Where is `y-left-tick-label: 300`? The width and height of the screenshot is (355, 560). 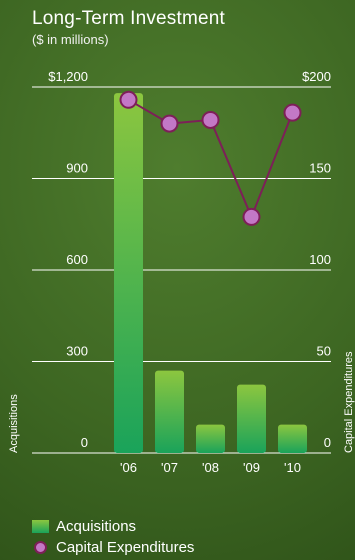 y-left-tick-label: 300 is located at coordinates (77, 351).